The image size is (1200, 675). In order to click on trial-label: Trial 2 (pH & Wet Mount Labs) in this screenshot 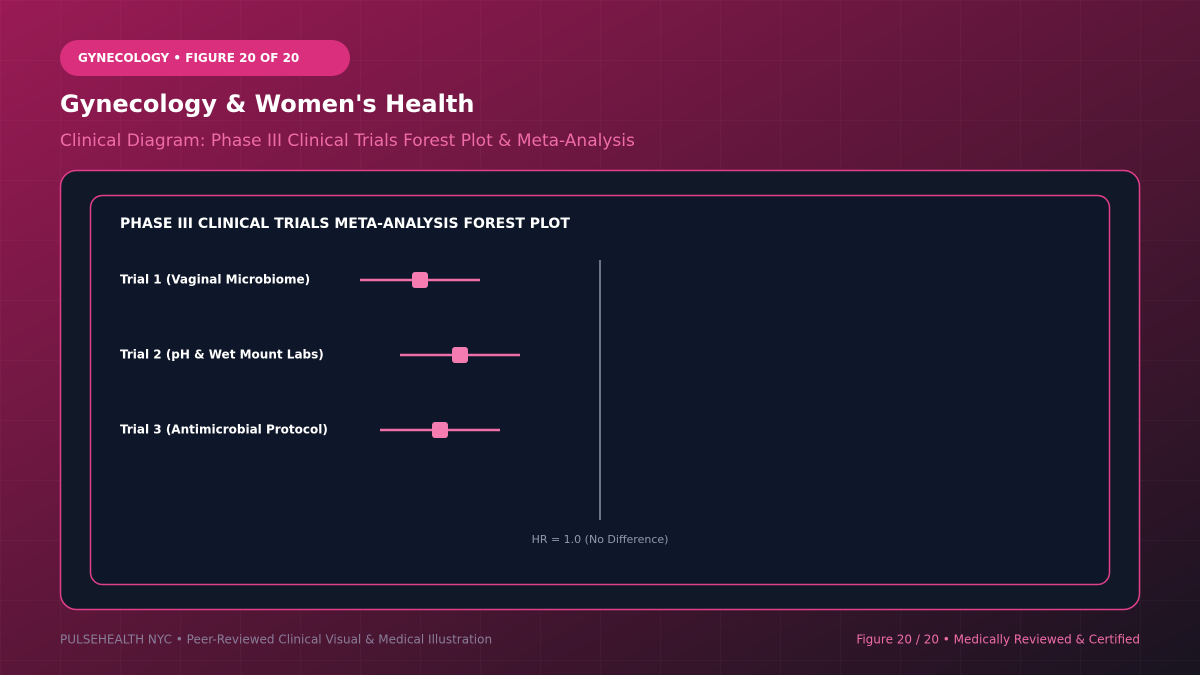, I will do `click(222, 355)`.